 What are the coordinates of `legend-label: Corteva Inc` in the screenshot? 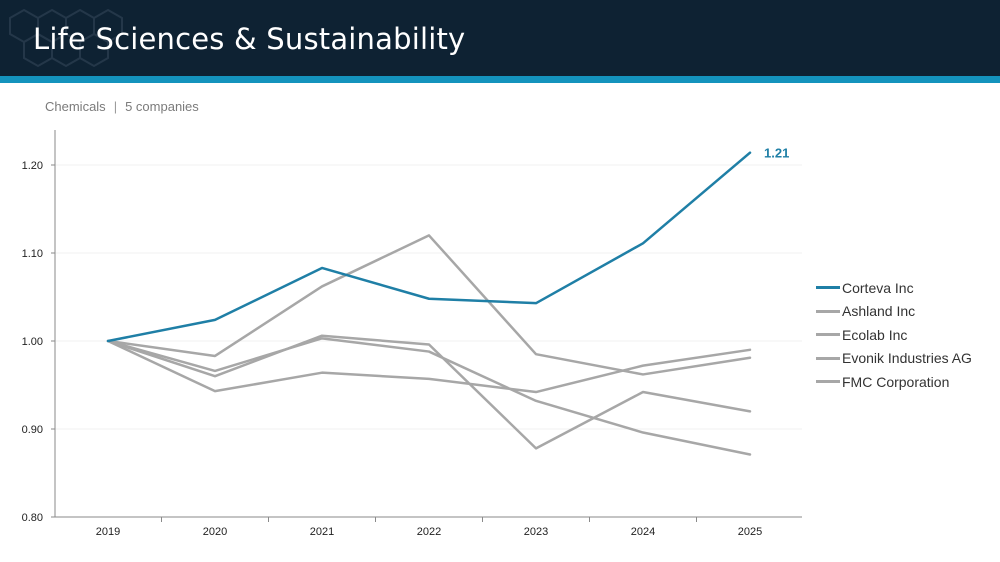 It's located at (878, 287).